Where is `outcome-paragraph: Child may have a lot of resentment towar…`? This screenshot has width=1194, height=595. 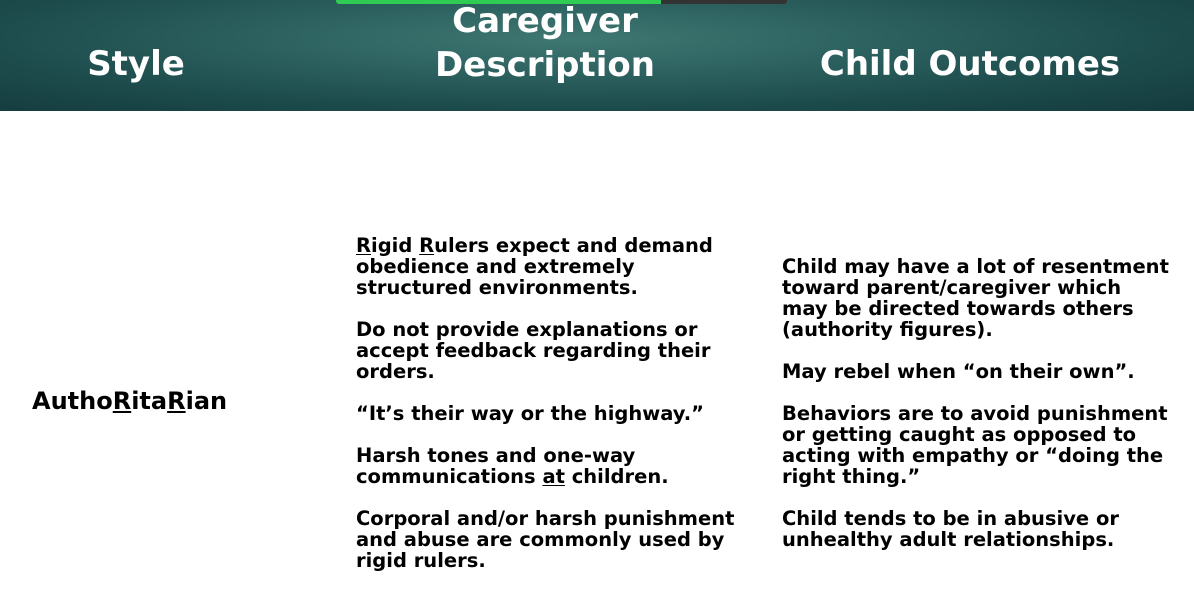 outcome-paragraph: Child may have a lot of resentment towar… is located at coordinates (975, 298).